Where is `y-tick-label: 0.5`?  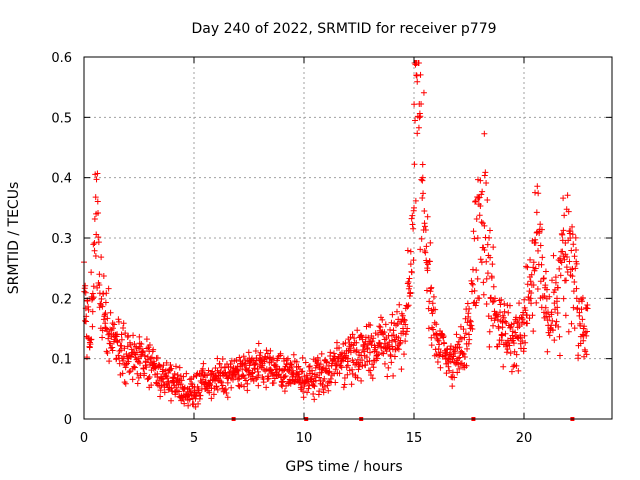
y-tick-label: 0.5 is located at coordinates (61, 118).